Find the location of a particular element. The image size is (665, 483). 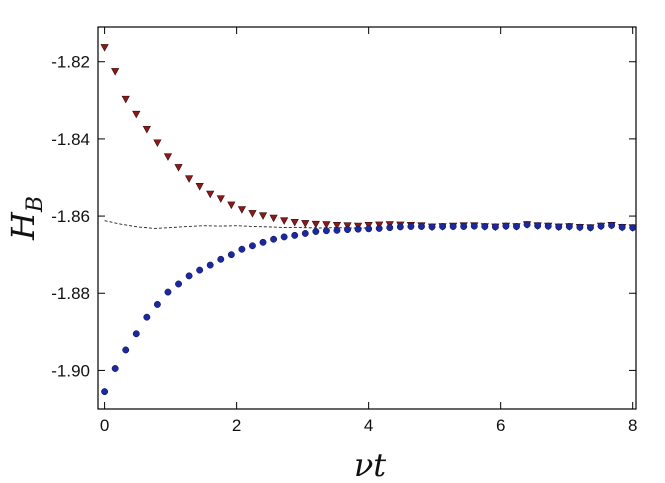

x-tick-label: 8 is located at coordinates (632, 425).